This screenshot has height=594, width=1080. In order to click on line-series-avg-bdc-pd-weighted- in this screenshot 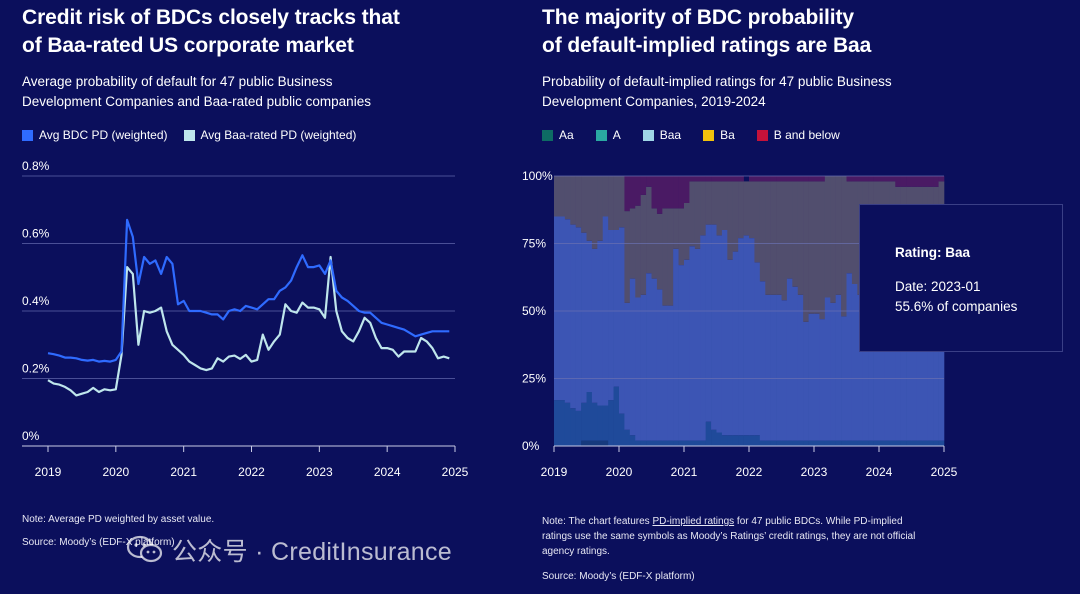, I will do `click(248, 290)`.